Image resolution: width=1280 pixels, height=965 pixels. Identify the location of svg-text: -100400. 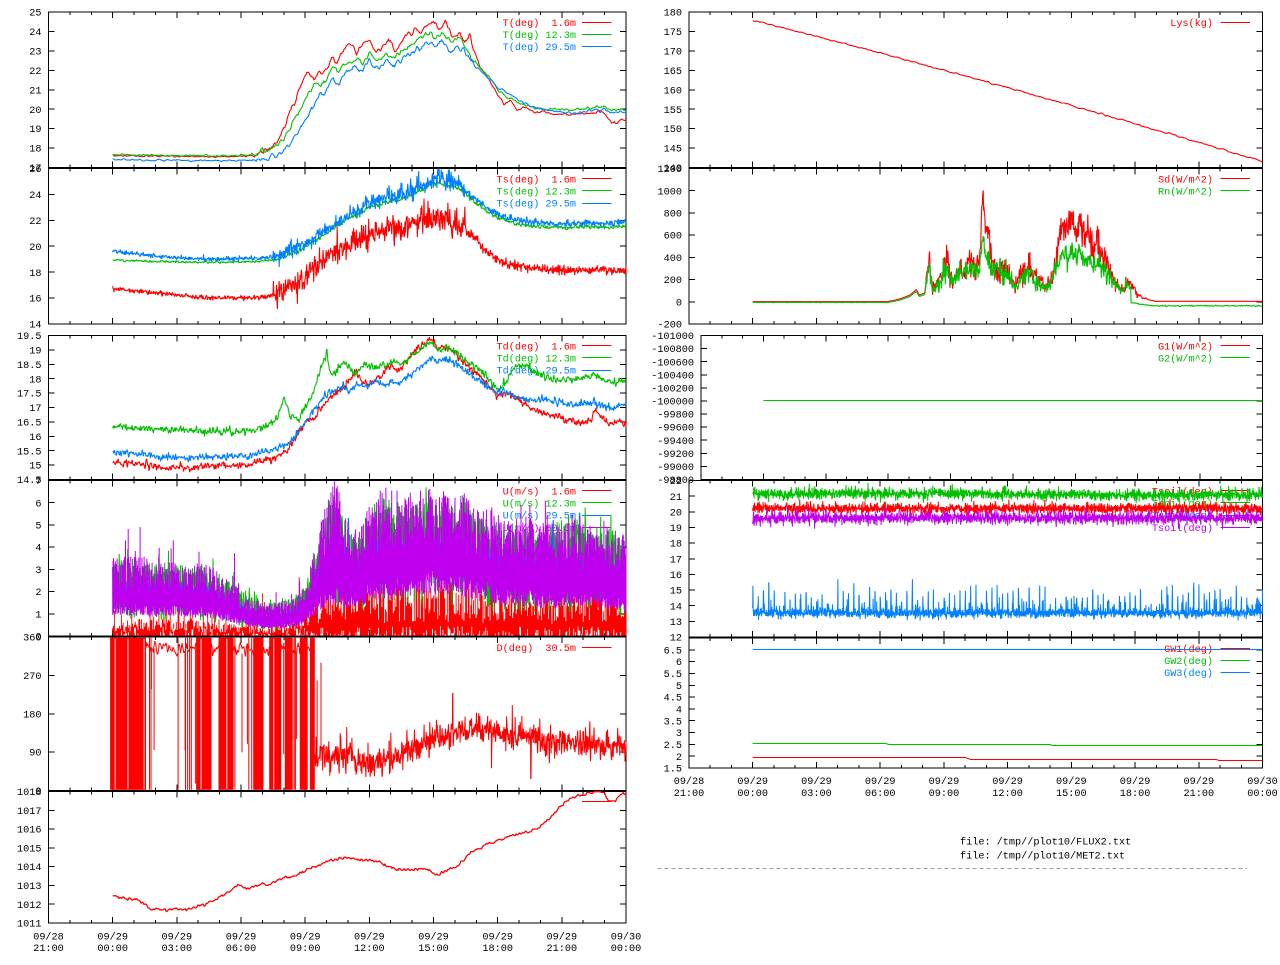
(672, 376).